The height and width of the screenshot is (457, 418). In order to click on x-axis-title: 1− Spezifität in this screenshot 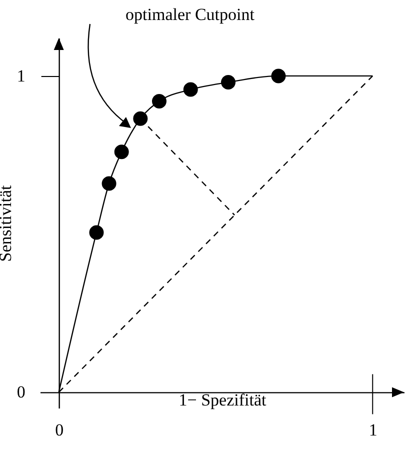, I will do `click(222, 400)`.